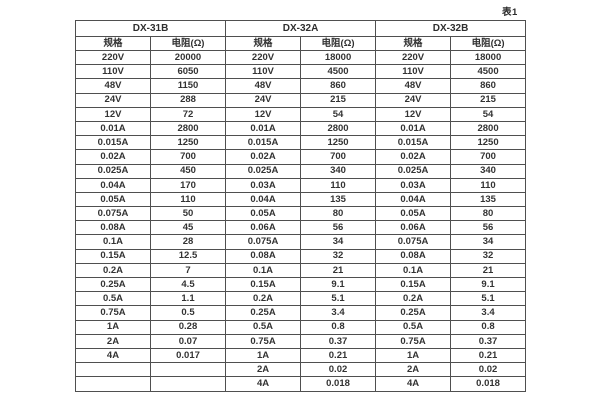  Describe the element at coordinates (413, 370) in the screenshot. I see `spec-cell-group2: 2A` at that location.